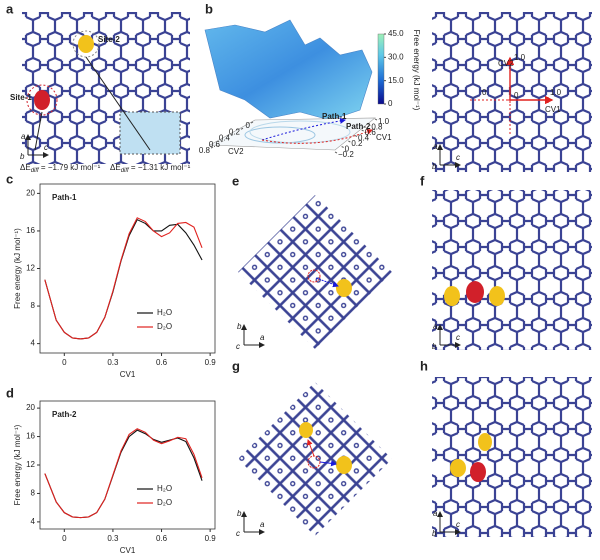 The image size is (600, 560). What do you see at coordinates (314, 276) in the screenshot?
I see `site-ring` at bounding box center [314, 276].